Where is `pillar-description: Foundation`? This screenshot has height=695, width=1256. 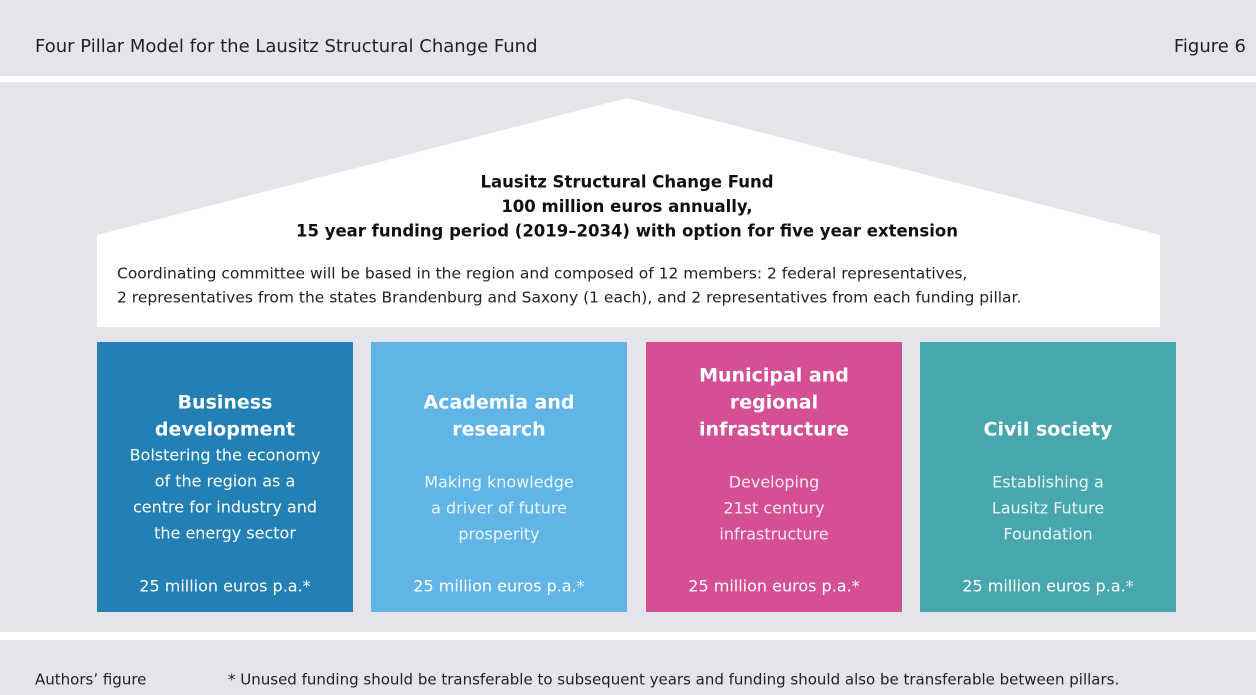 pillar-description: Foundation is located at coordinates (1047, 534).